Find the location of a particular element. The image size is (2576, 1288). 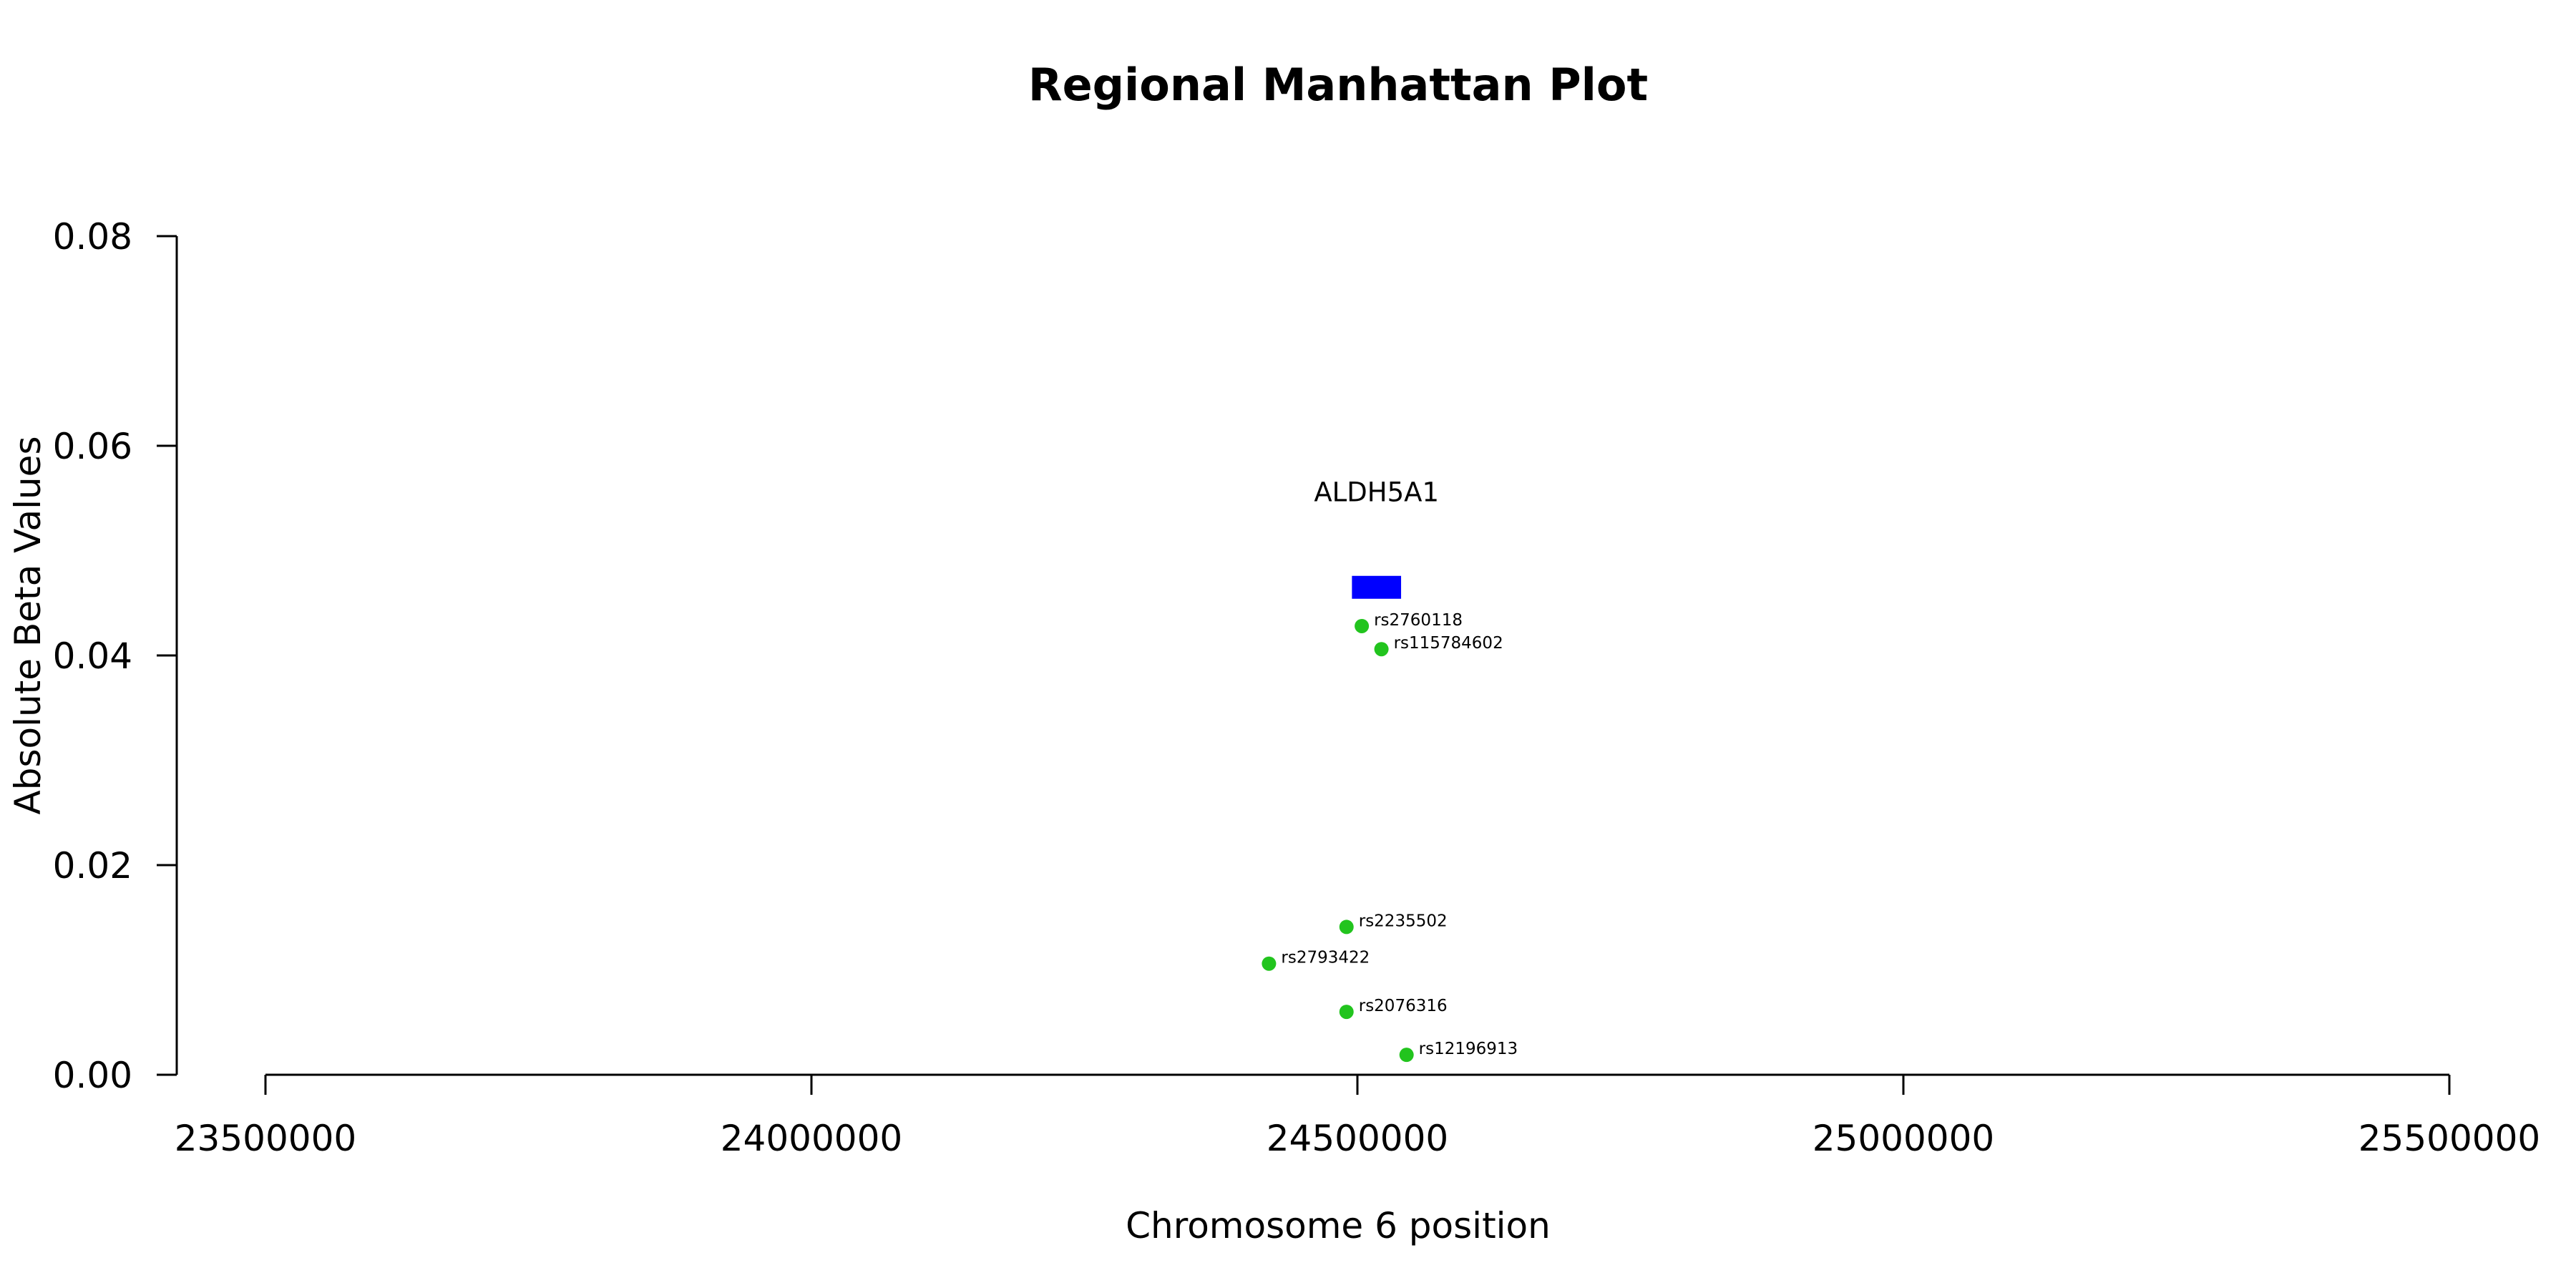

x-tick-label: 25500000 is located at coordinates (2449, 1138).